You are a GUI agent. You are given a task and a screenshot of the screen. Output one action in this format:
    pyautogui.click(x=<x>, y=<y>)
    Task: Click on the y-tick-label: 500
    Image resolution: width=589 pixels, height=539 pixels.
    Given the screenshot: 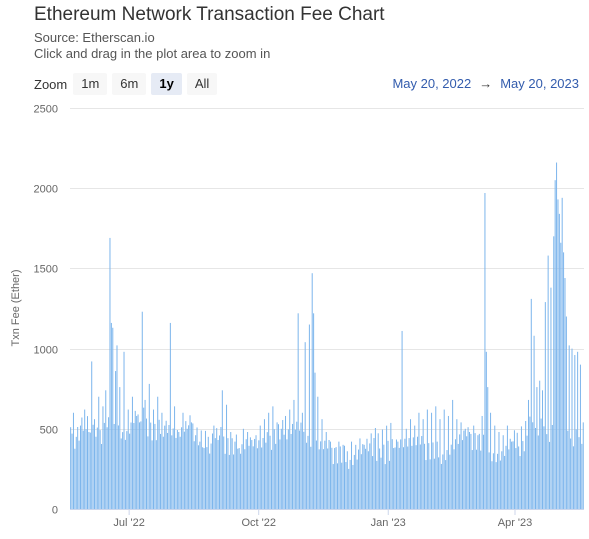 What is the action you would take?
    pyautogui.click(x=49, y=431)
    